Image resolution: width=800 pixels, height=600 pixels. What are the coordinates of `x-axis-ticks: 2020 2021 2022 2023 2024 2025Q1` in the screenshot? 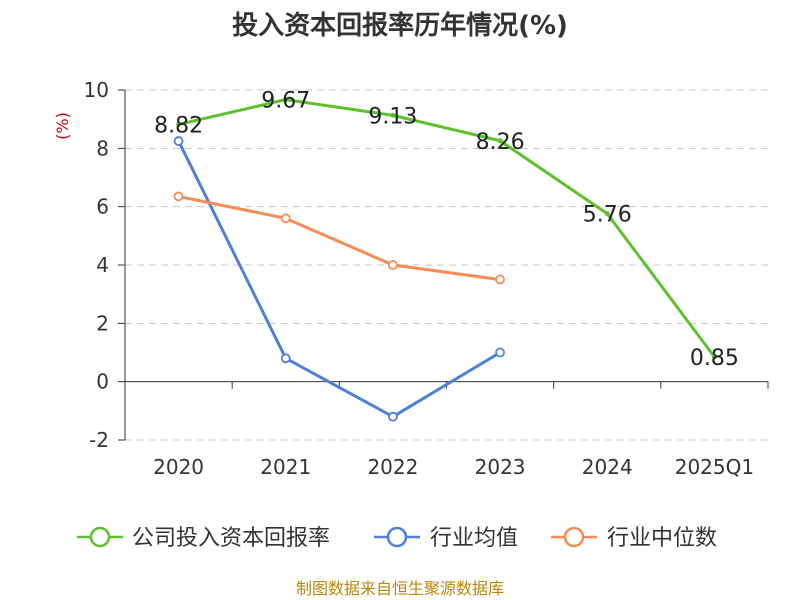 It's located at (453, 467).